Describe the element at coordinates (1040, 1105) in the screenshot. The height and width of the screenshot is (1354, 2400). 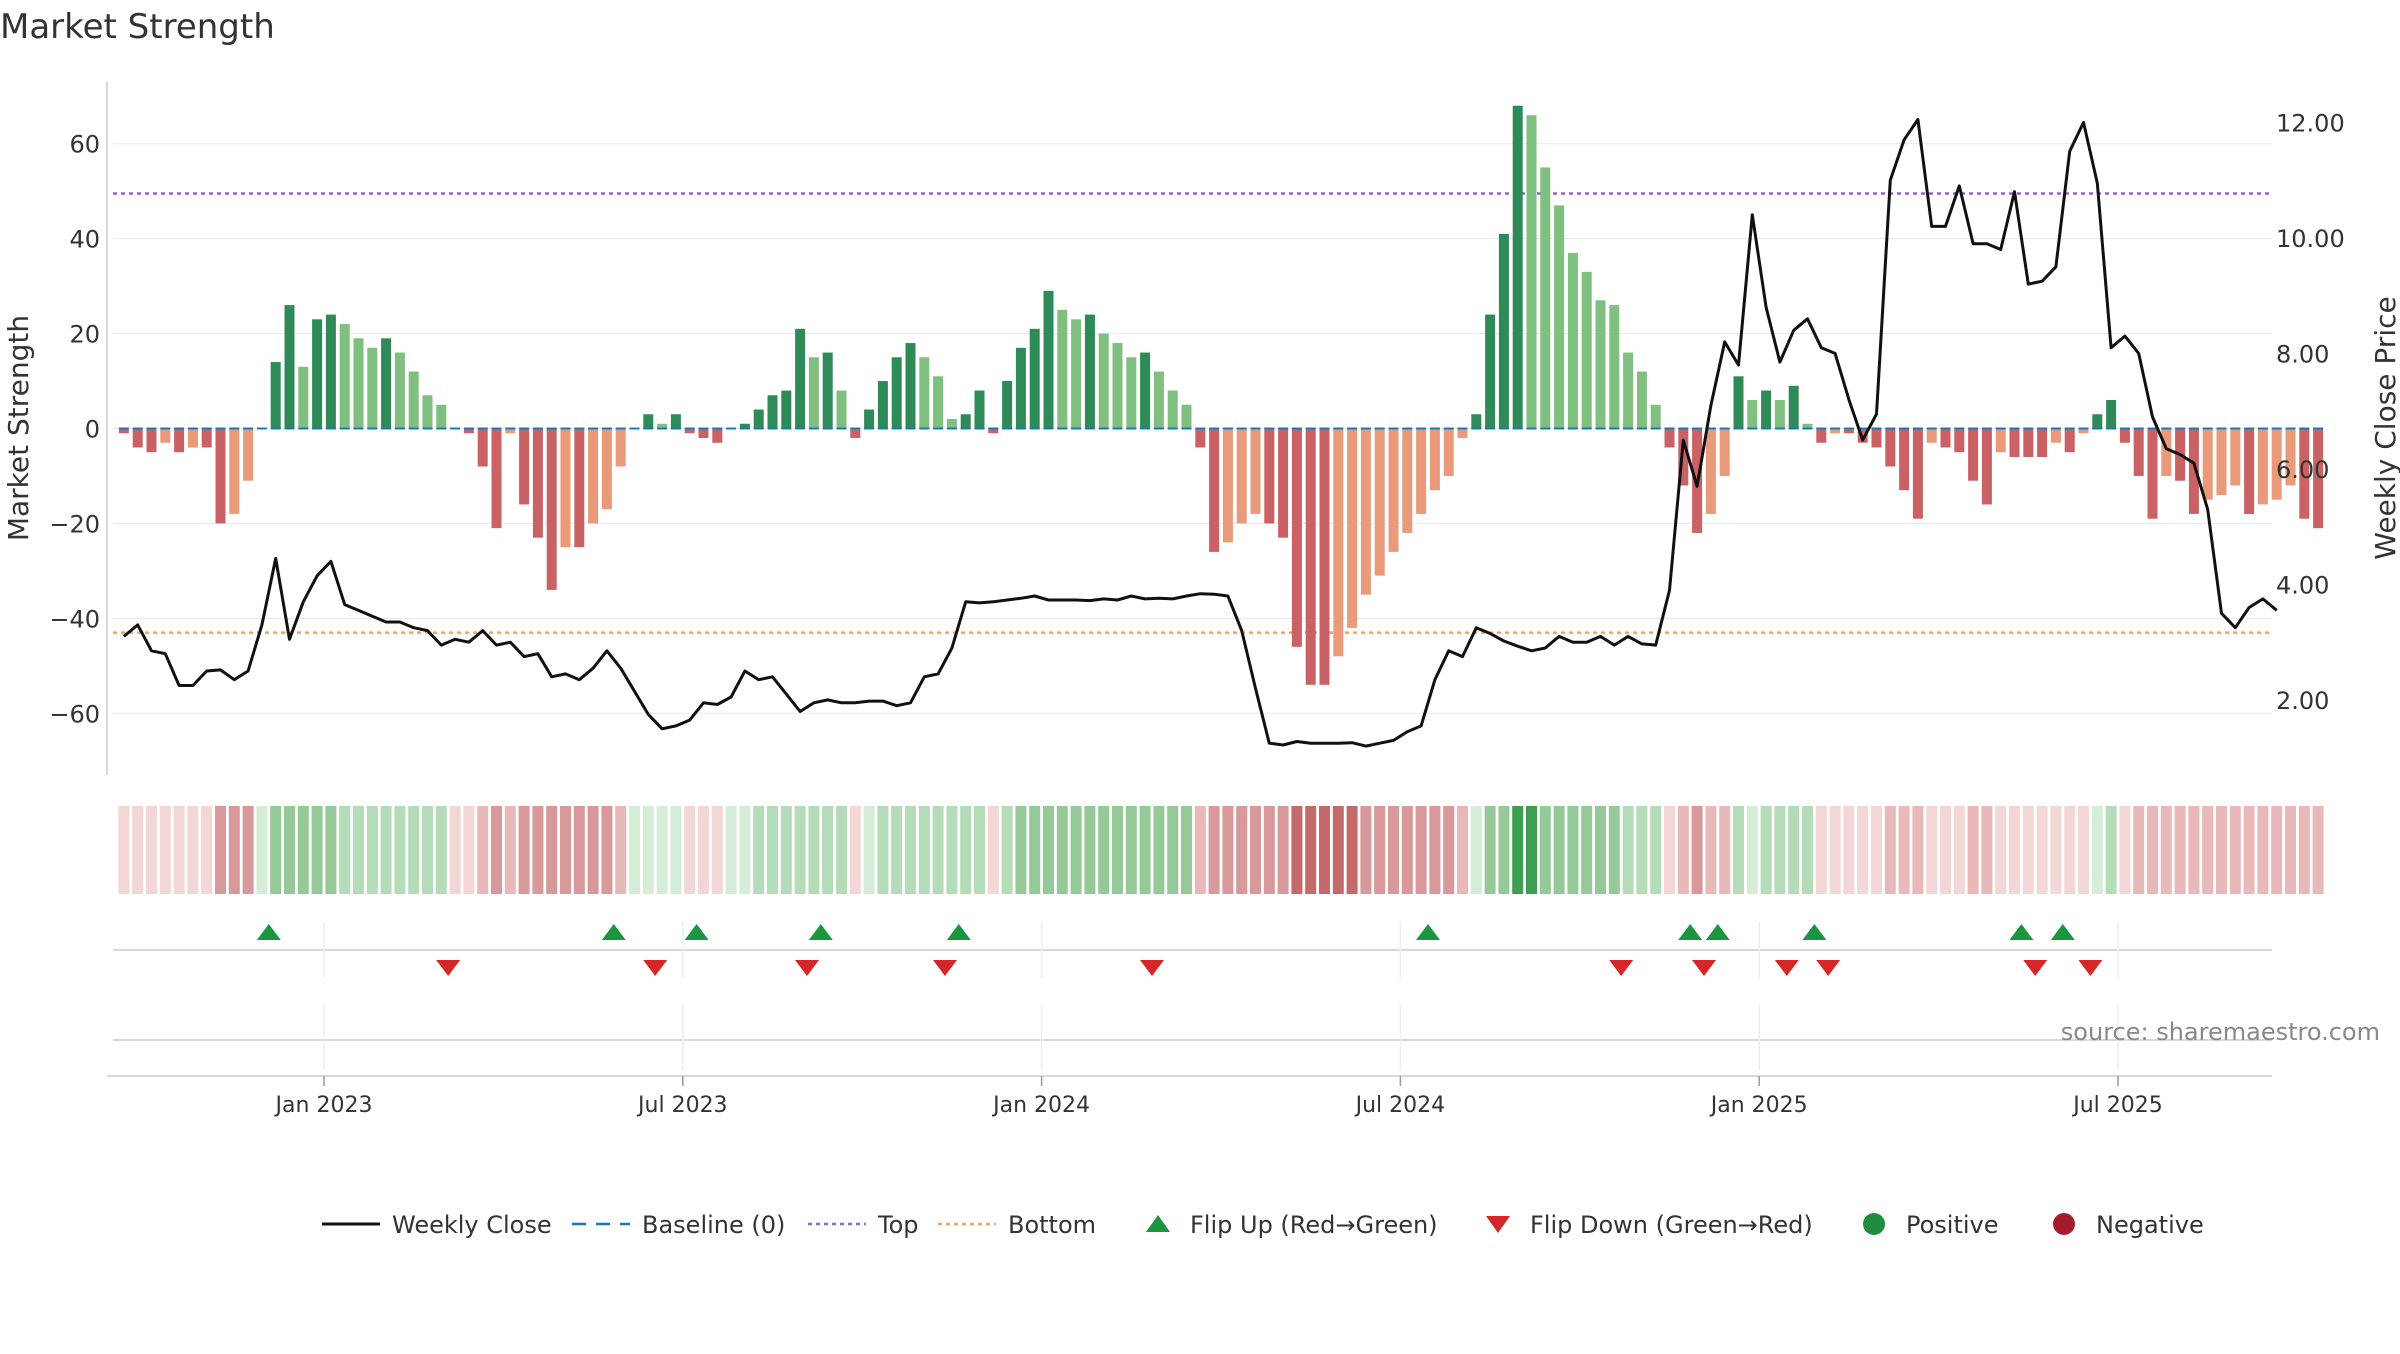
I see `x-tick-label: Jan 2024` at that location.